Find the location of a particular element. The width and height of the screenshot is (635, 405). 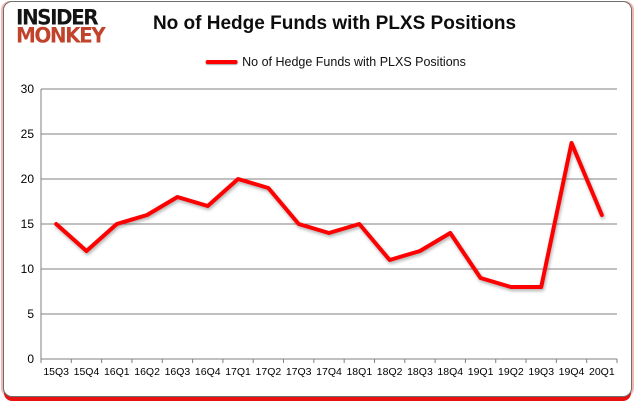

chart-title: No of Hedge Funds with PLXS Positions is located at coordinates (334, 23).